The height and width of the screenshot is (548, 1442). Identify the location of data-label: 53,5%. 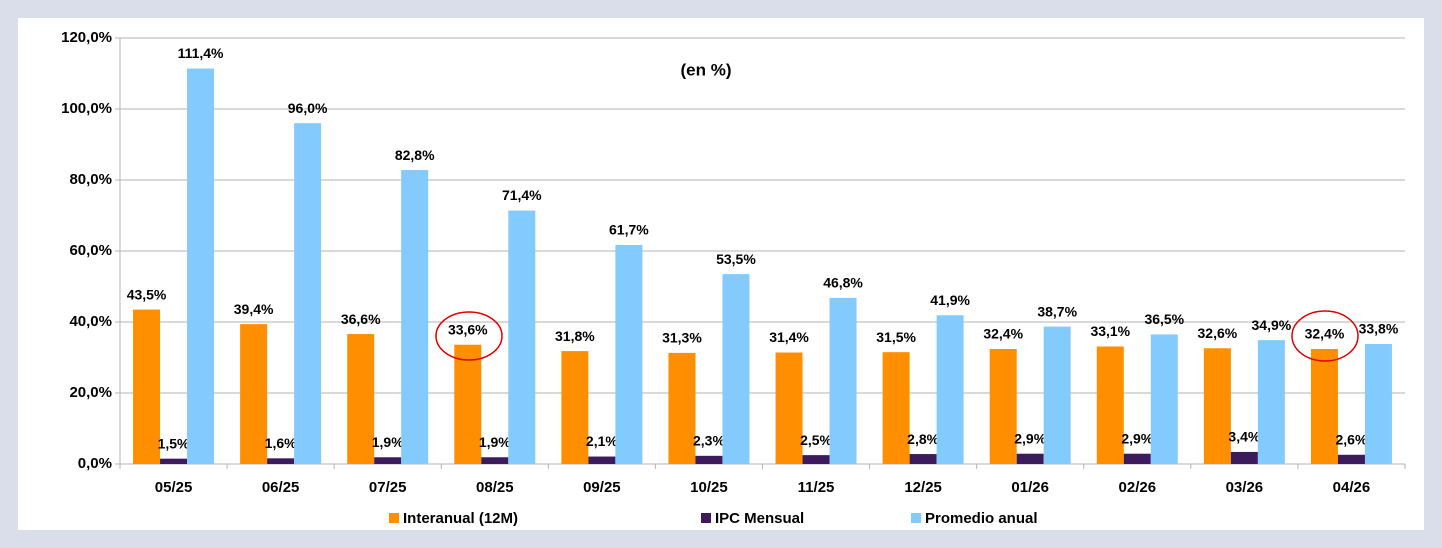
(736, 259).